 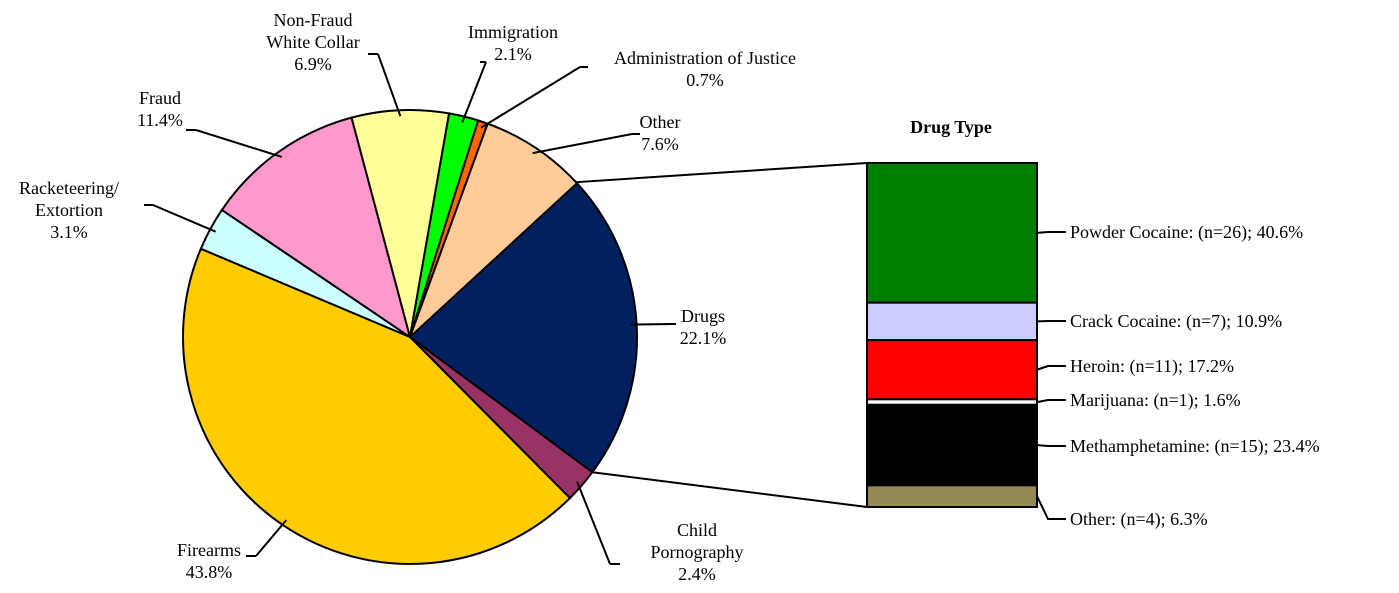 What do you see at coordinates (1195, 446) in the screenshot?
I see `bar-label-methamphetamine: Methamphetamine: (n=15); 23.4%` at bounding box center [1195, 446].